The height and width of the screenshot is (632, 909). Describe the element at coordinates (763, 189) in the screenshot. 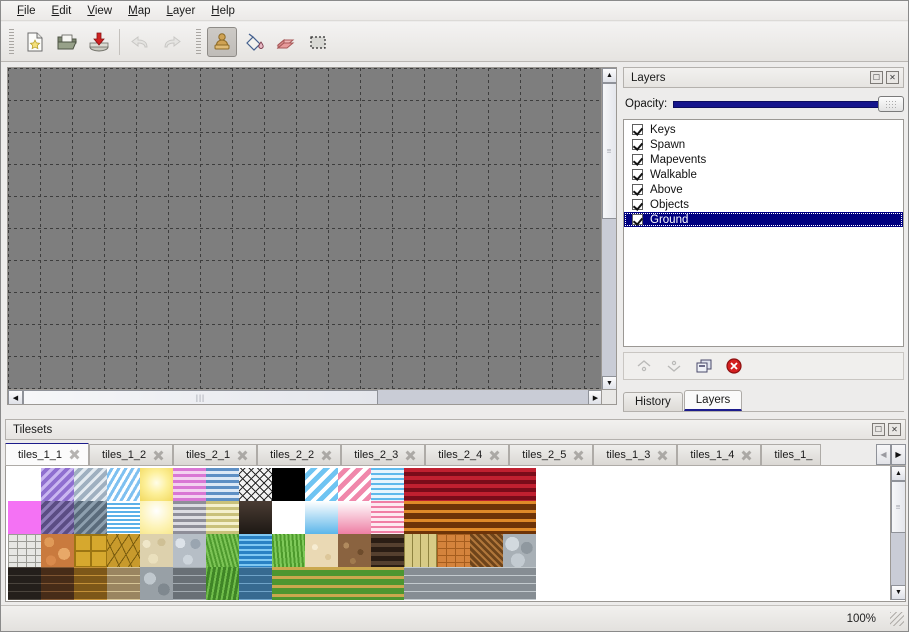

I see `layer-row: Above` at that location.